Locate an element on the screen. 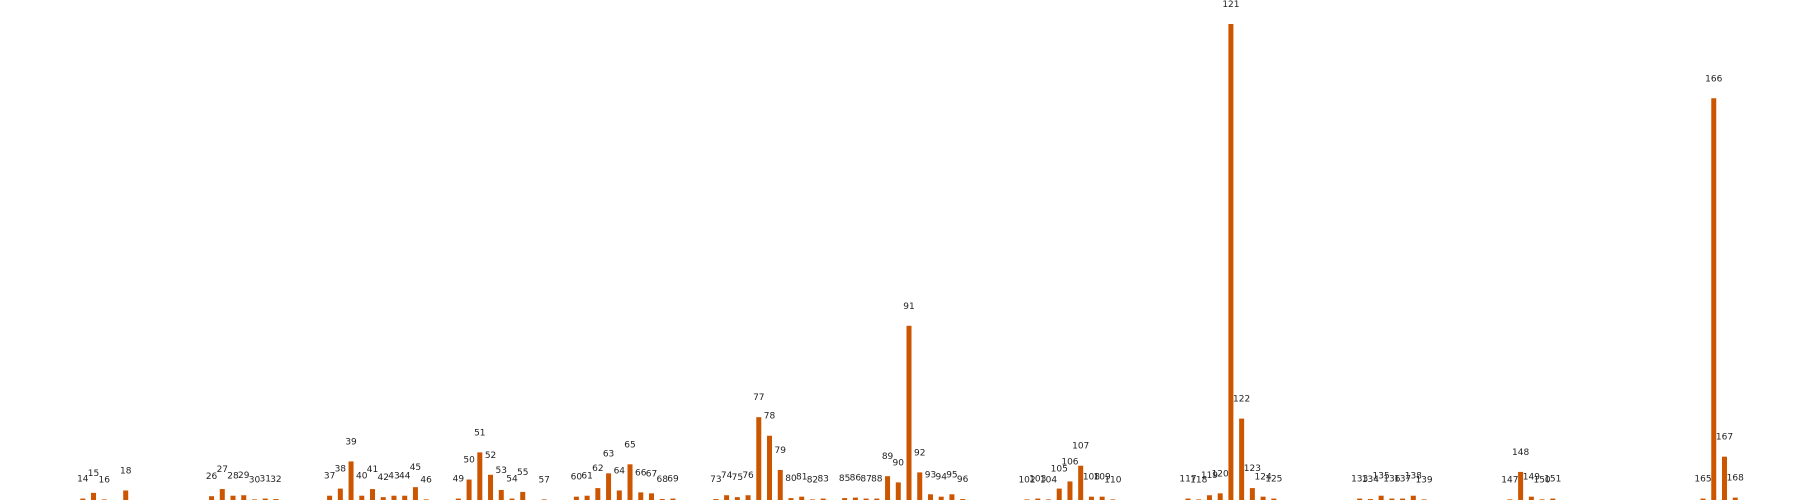 Image resolution: width=1800 pixels, height=500 pixels. bar-label-95: 95 is located at coordinates (951, 475).